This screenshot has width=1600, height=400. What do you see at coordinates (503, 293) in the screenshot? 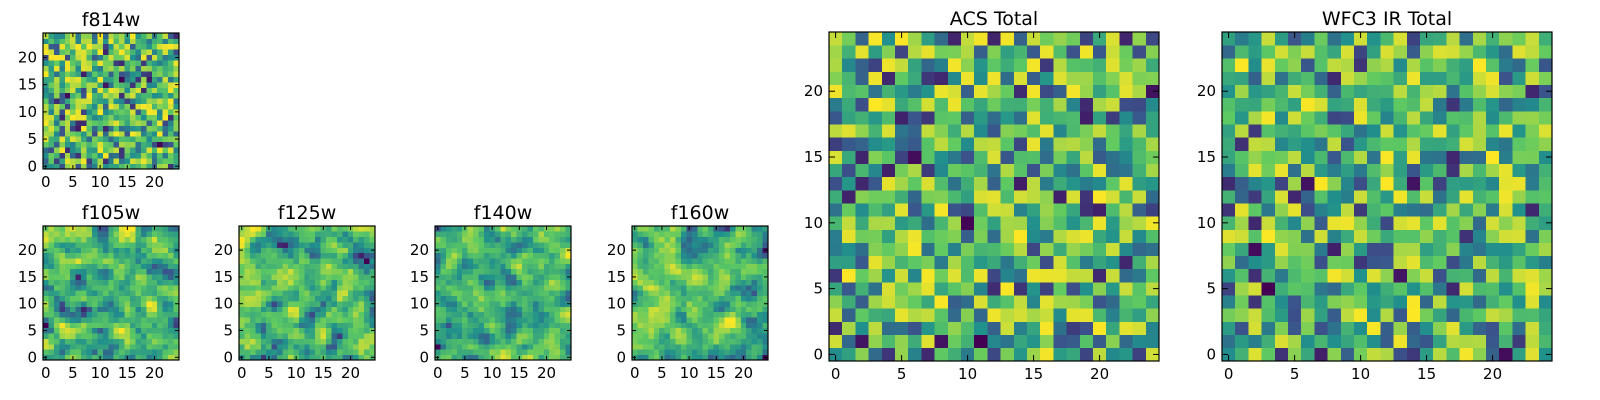
I see `heatmap-cells-f140w` at bounding box center [503, 293].